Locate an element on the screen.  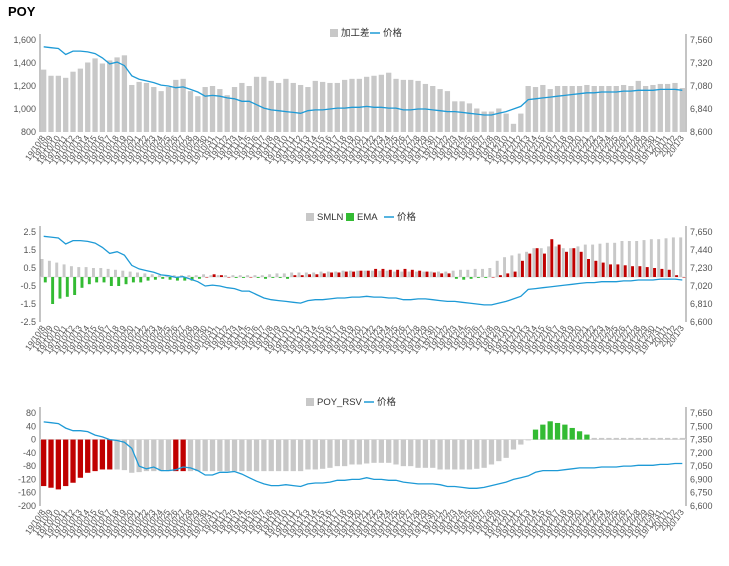
left-tick-label: -0.5 is located at coordinates (28, 286).